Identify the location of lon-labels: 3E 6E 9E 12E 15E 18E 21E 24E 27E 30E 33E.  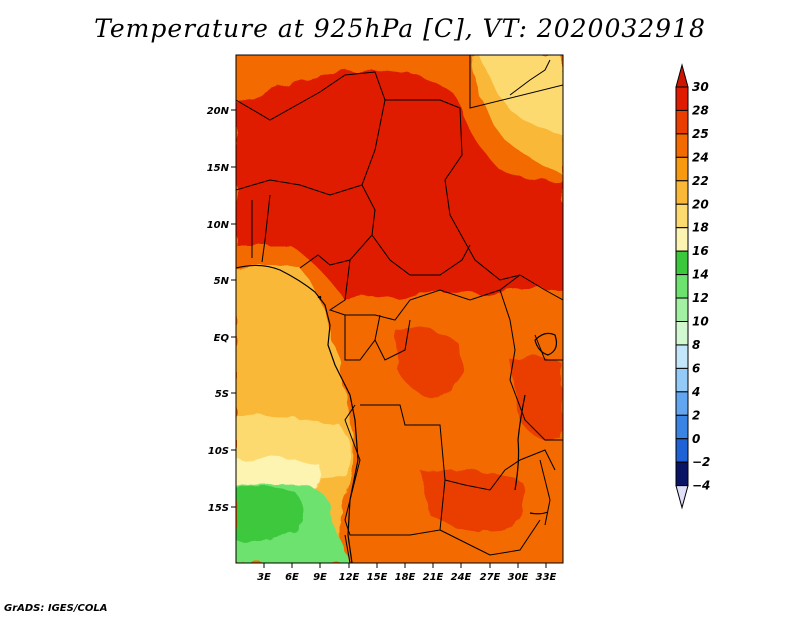
(406, 577).